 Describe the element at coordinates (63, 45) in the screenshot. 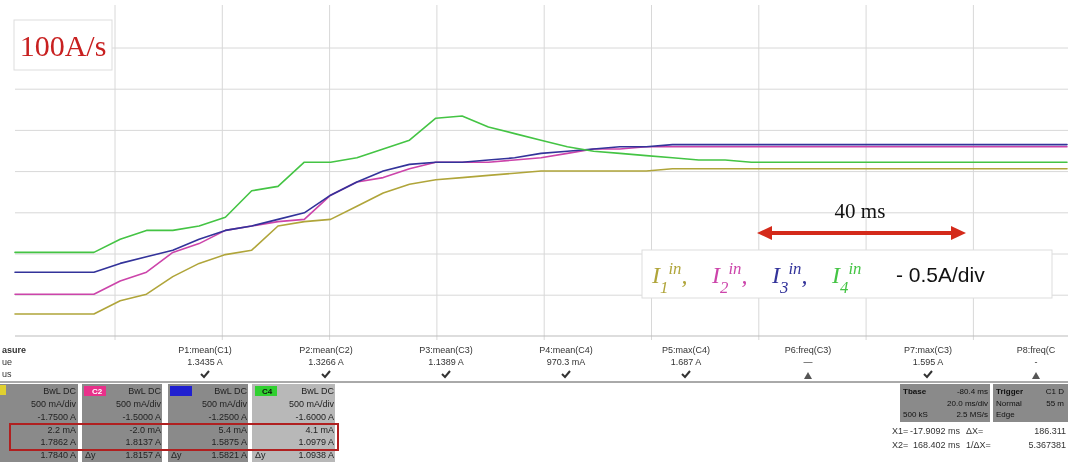

I see `chart-title: 100A/s` at that location.